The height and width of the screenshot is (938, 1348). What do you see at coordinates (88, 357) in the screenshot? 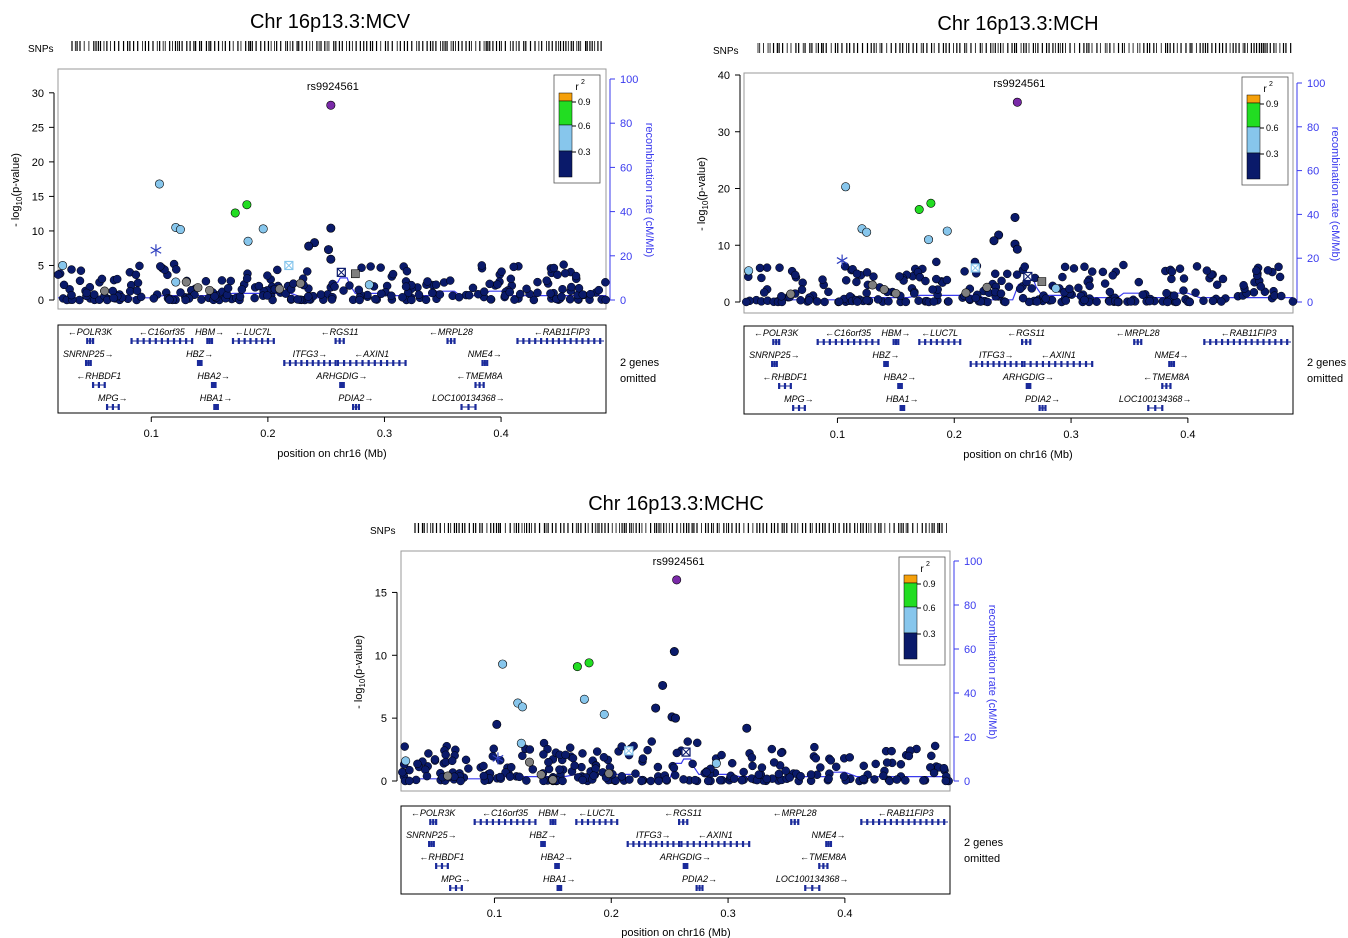
I see `gene-snrnp25: SNRNP25→` at bounding box center [88, 357].